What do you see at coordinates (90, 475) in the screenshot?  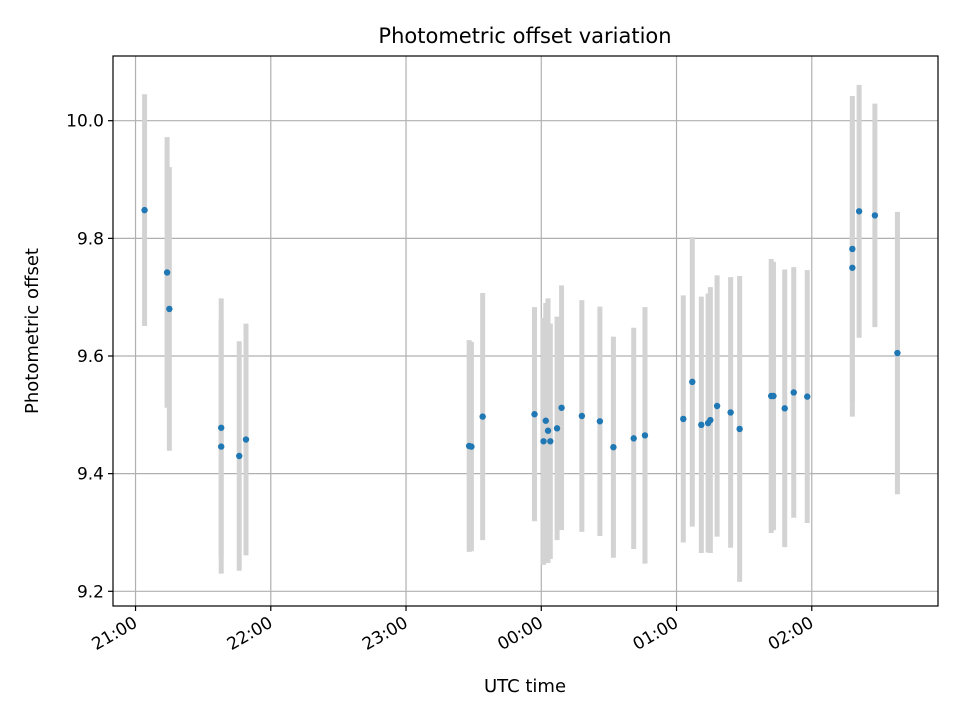 I see `y-tick-label: 9.4` at bounding box center [90, 475].